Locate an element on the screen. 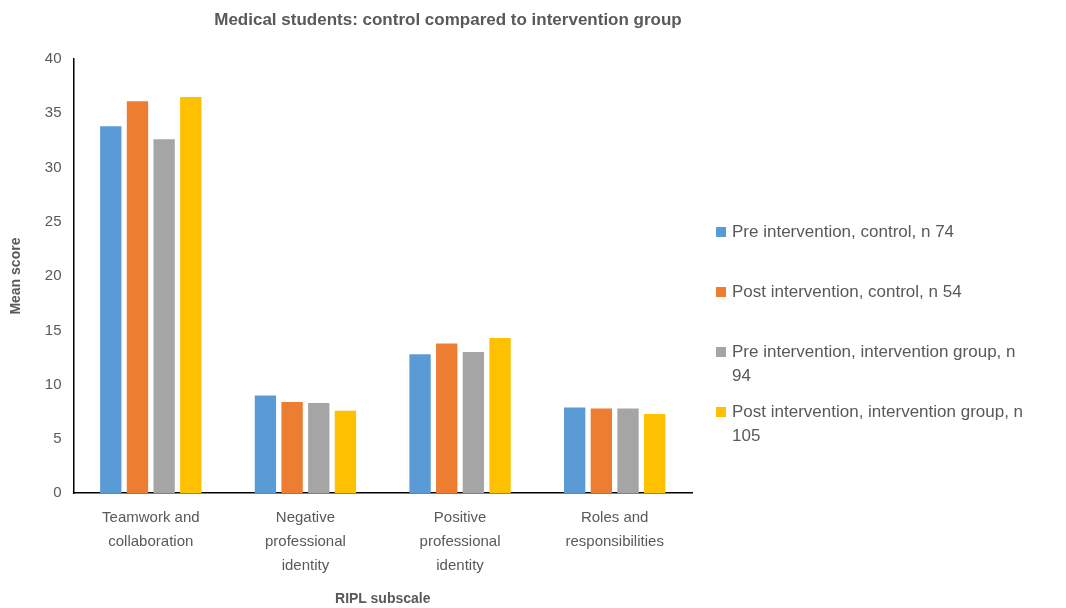 This screenshot has height=608, width=1066. x-tick-label: Positive professional identity is located at coordinates (460, 541).